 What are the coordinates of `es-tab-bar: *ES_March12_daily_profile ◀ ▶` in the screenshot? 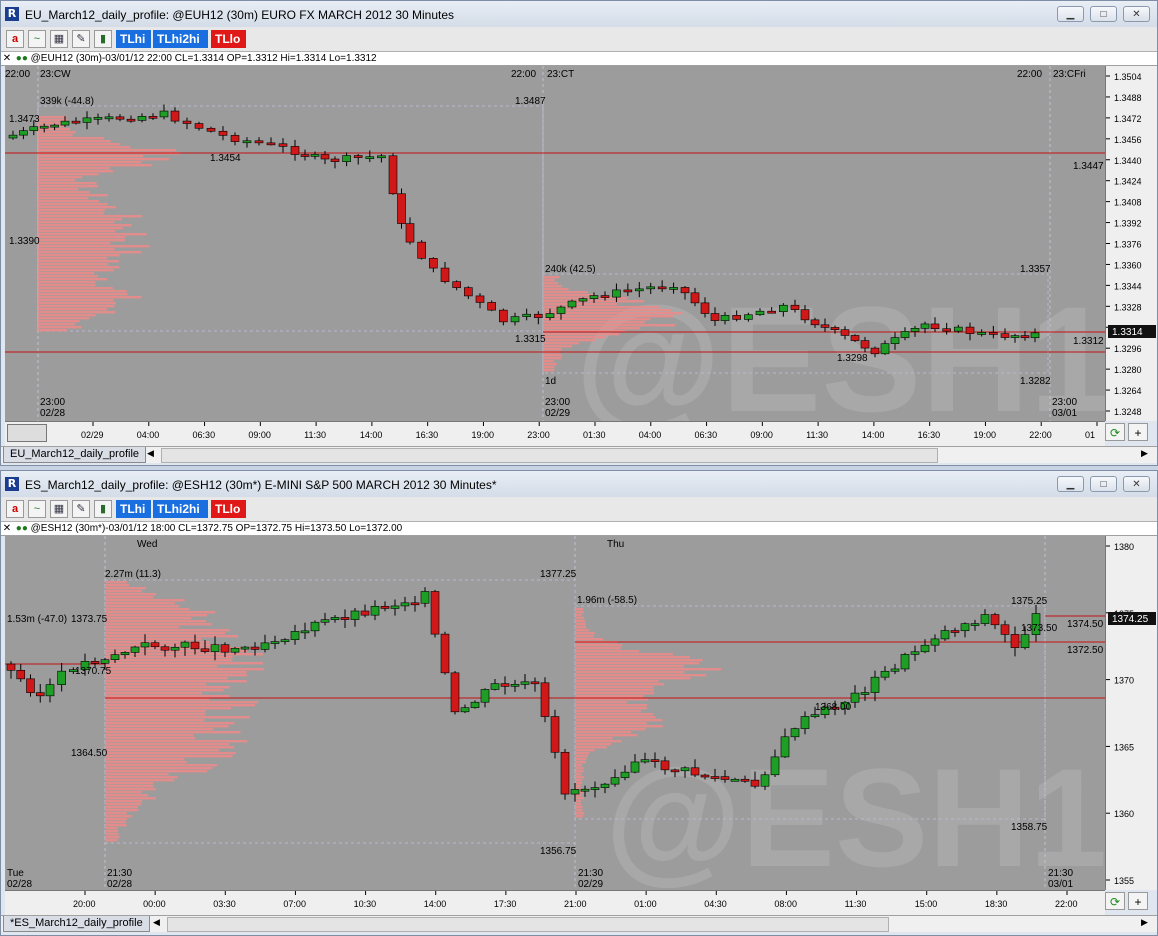 It's located at (579, 923).